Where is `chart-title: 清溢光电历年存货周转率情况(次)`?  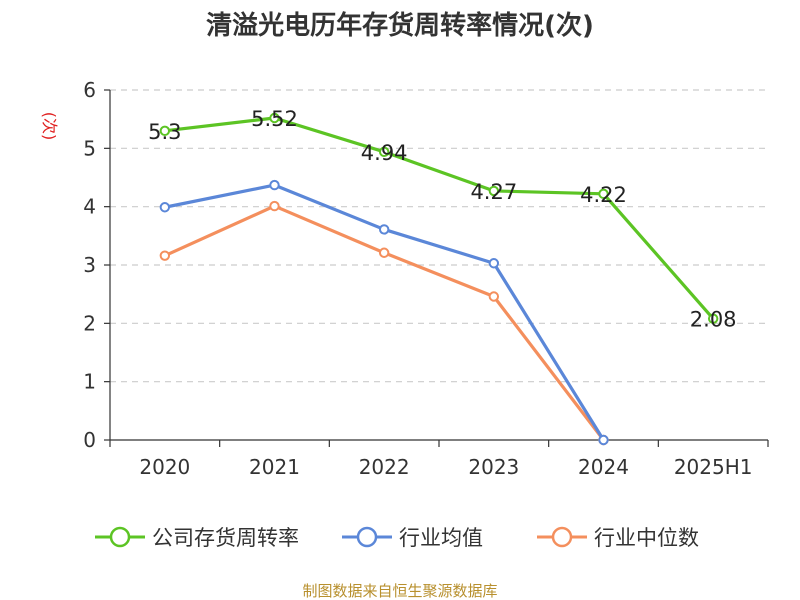
chart-title: 清溢光电历年存货周转率情况(次) is located at coordinates (400, 25).